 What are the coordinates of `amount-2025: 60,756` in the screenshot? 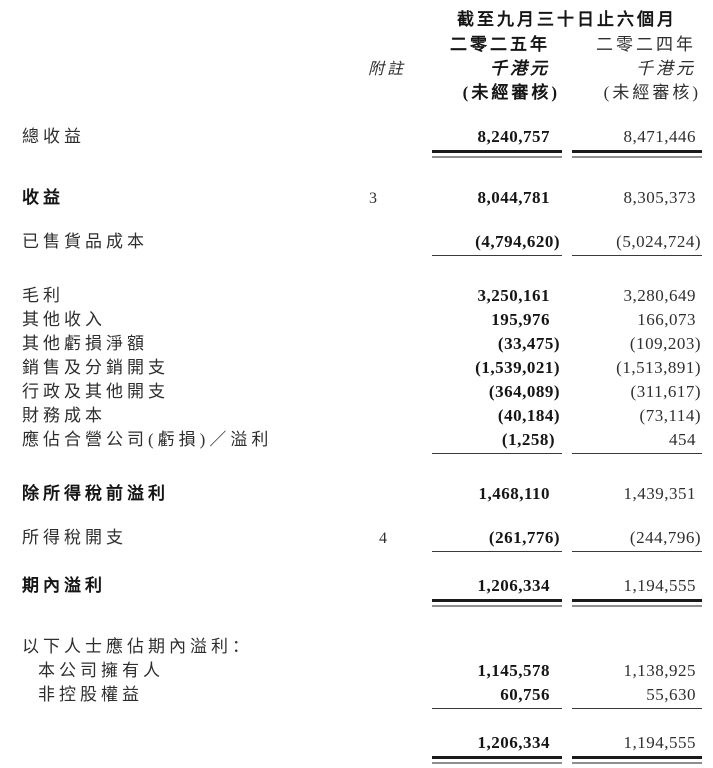 It's located at (525, 695).